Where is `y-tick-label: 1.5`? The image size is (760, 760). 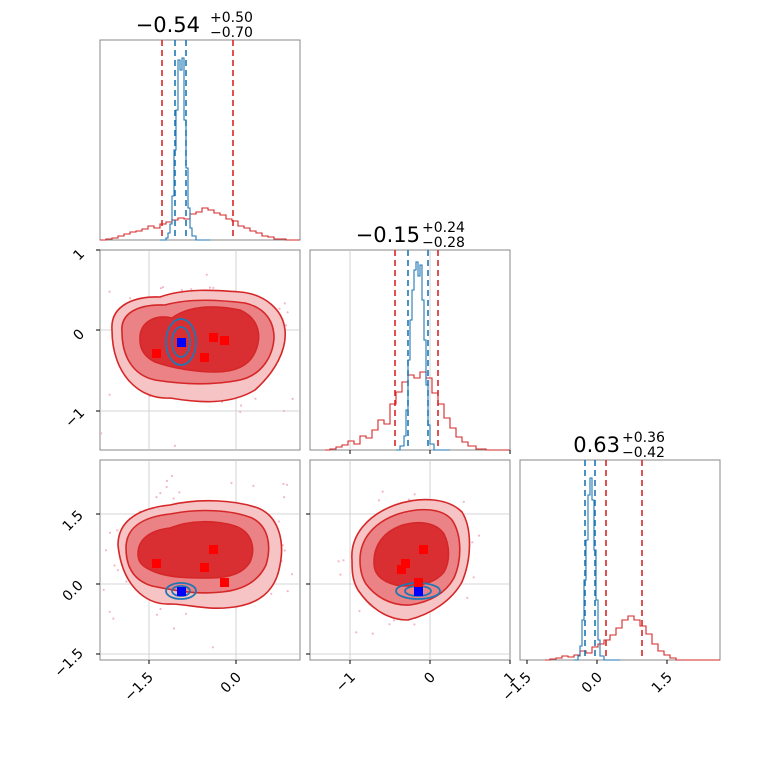 y-tick-label: 1.5 is located at coordinates (73, 521).